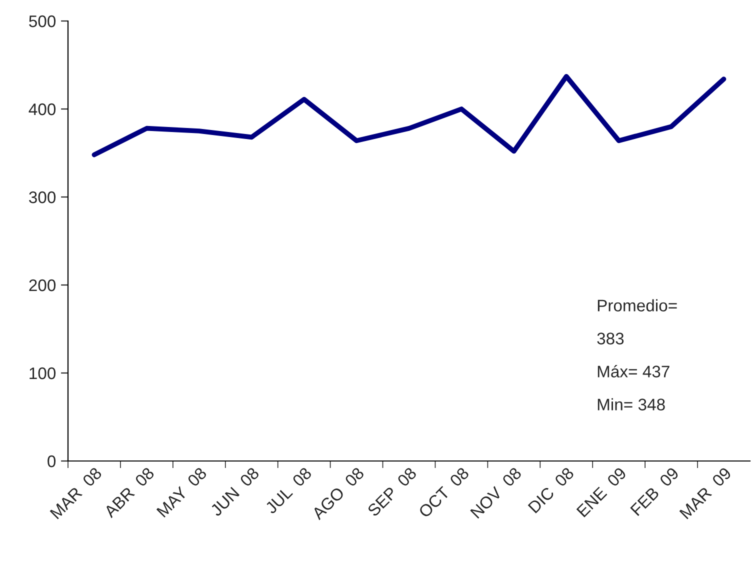 The image size is (752, 562). Describe the element at coordinates (43, 373) in the screenshot. I see `y-tick-label: 100` at that location.